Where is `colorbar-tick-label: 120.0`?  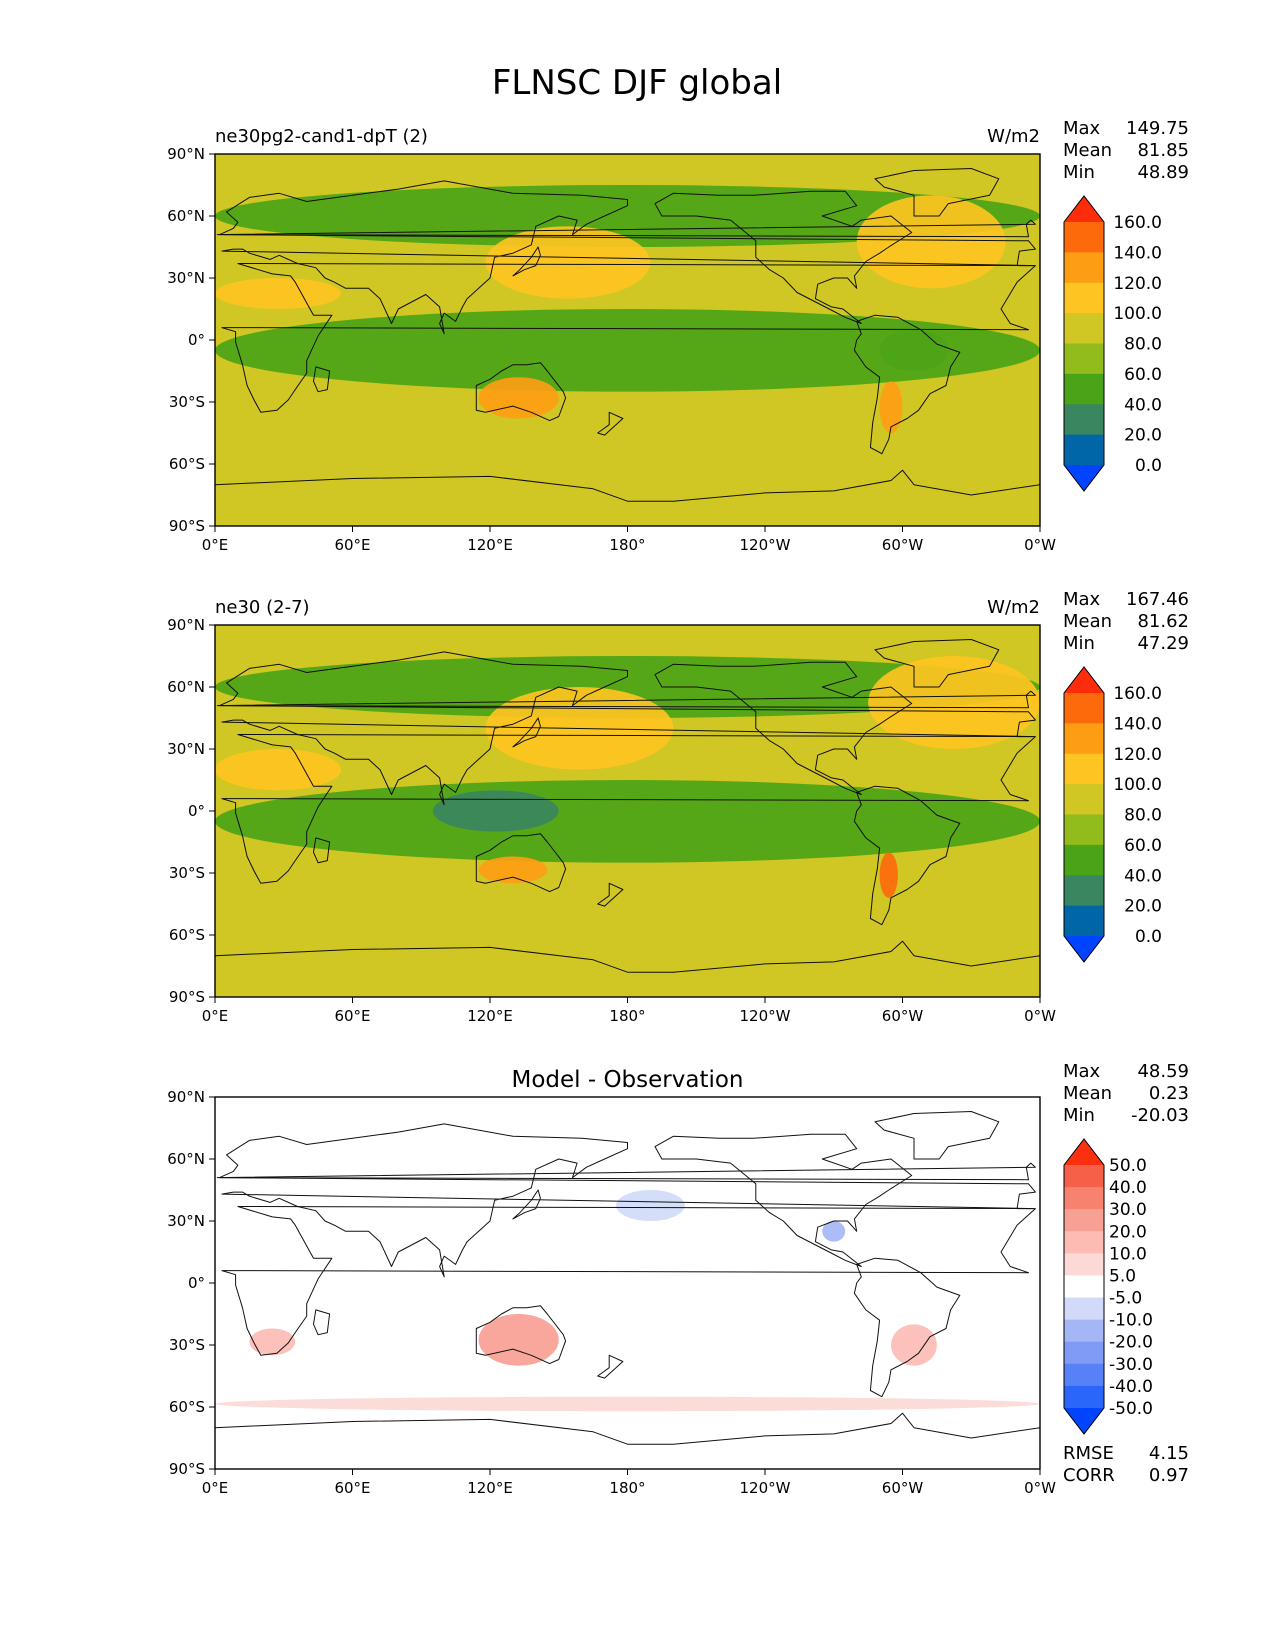 colorbar-tick-label: 120.0 is located at coordinates (1137, 284).